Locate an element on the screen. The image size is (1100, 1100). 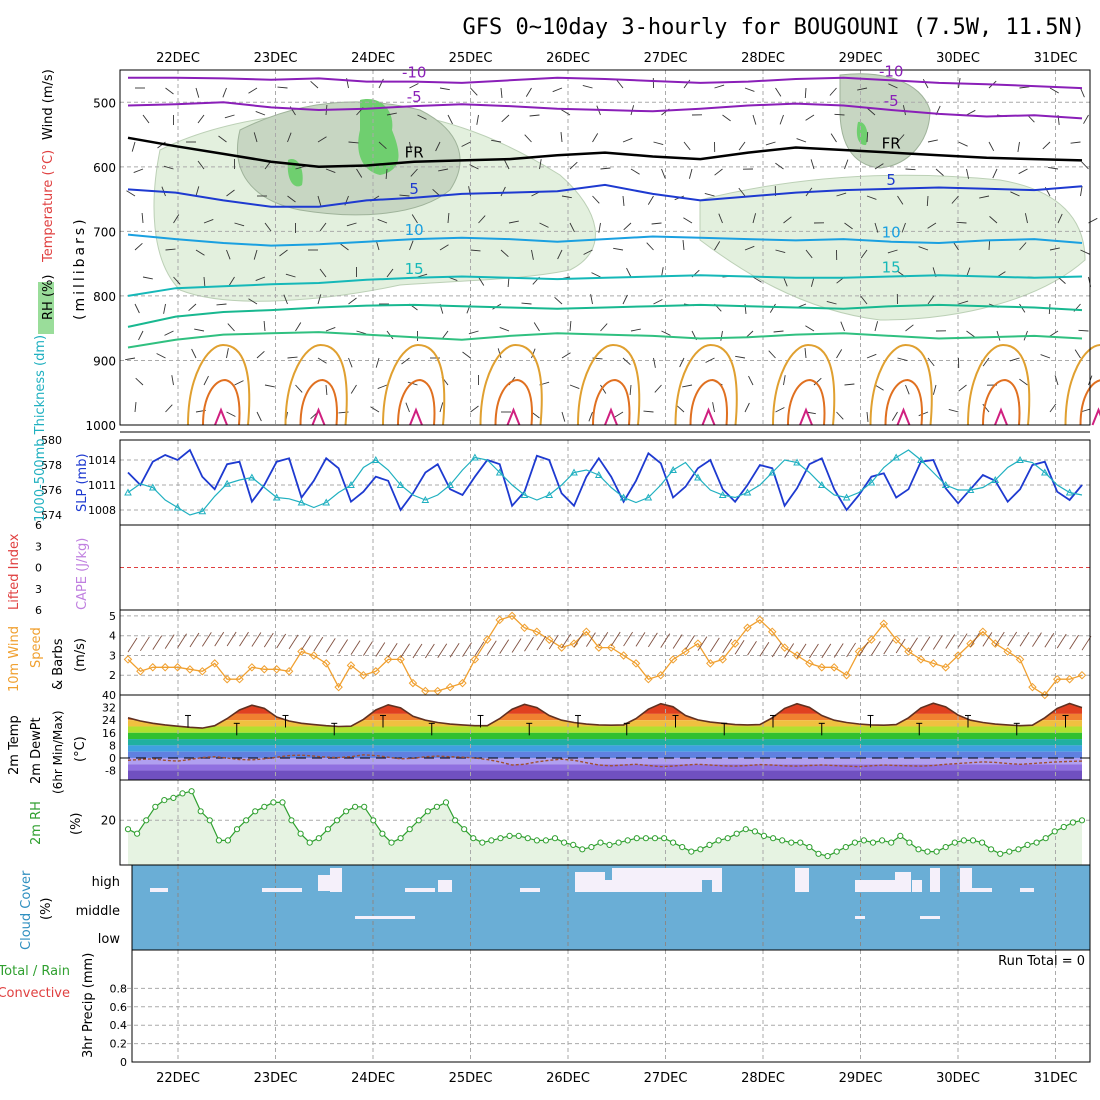
date-label-bottom: 27DEC is located at coordinates (666, 1078).